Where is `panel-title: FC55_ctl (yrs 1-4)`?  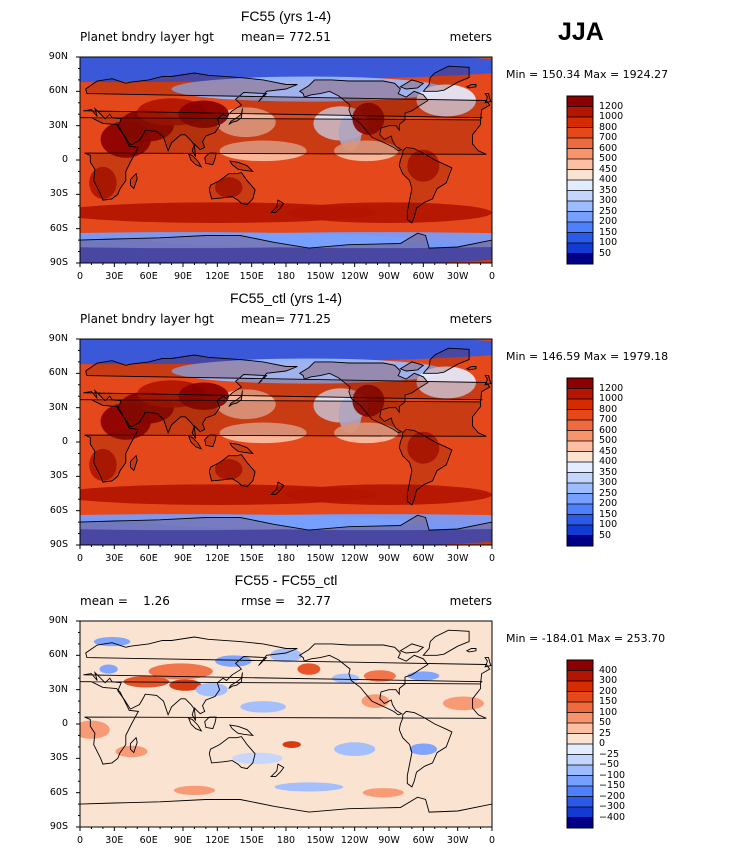
panel-title: FC55_ctl (yrs 1-4) is located at coordinates (286, 298).